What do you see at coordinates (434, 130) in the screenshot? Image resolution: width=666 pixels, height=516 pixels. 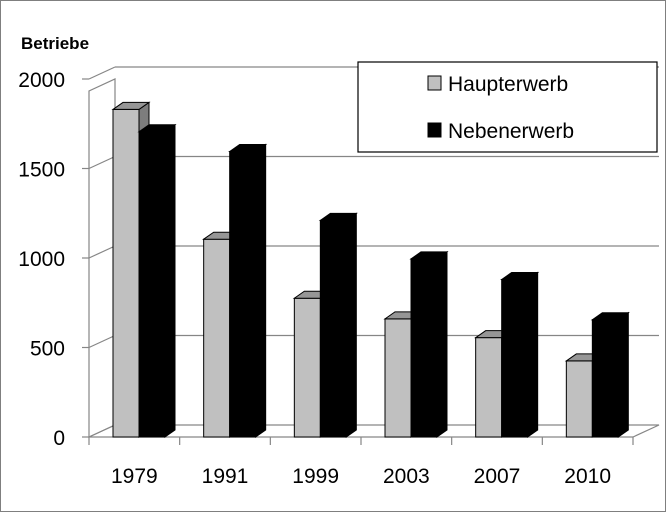 I see `legend-swatch-nebenerwerb` at bounding box center [434, 130].